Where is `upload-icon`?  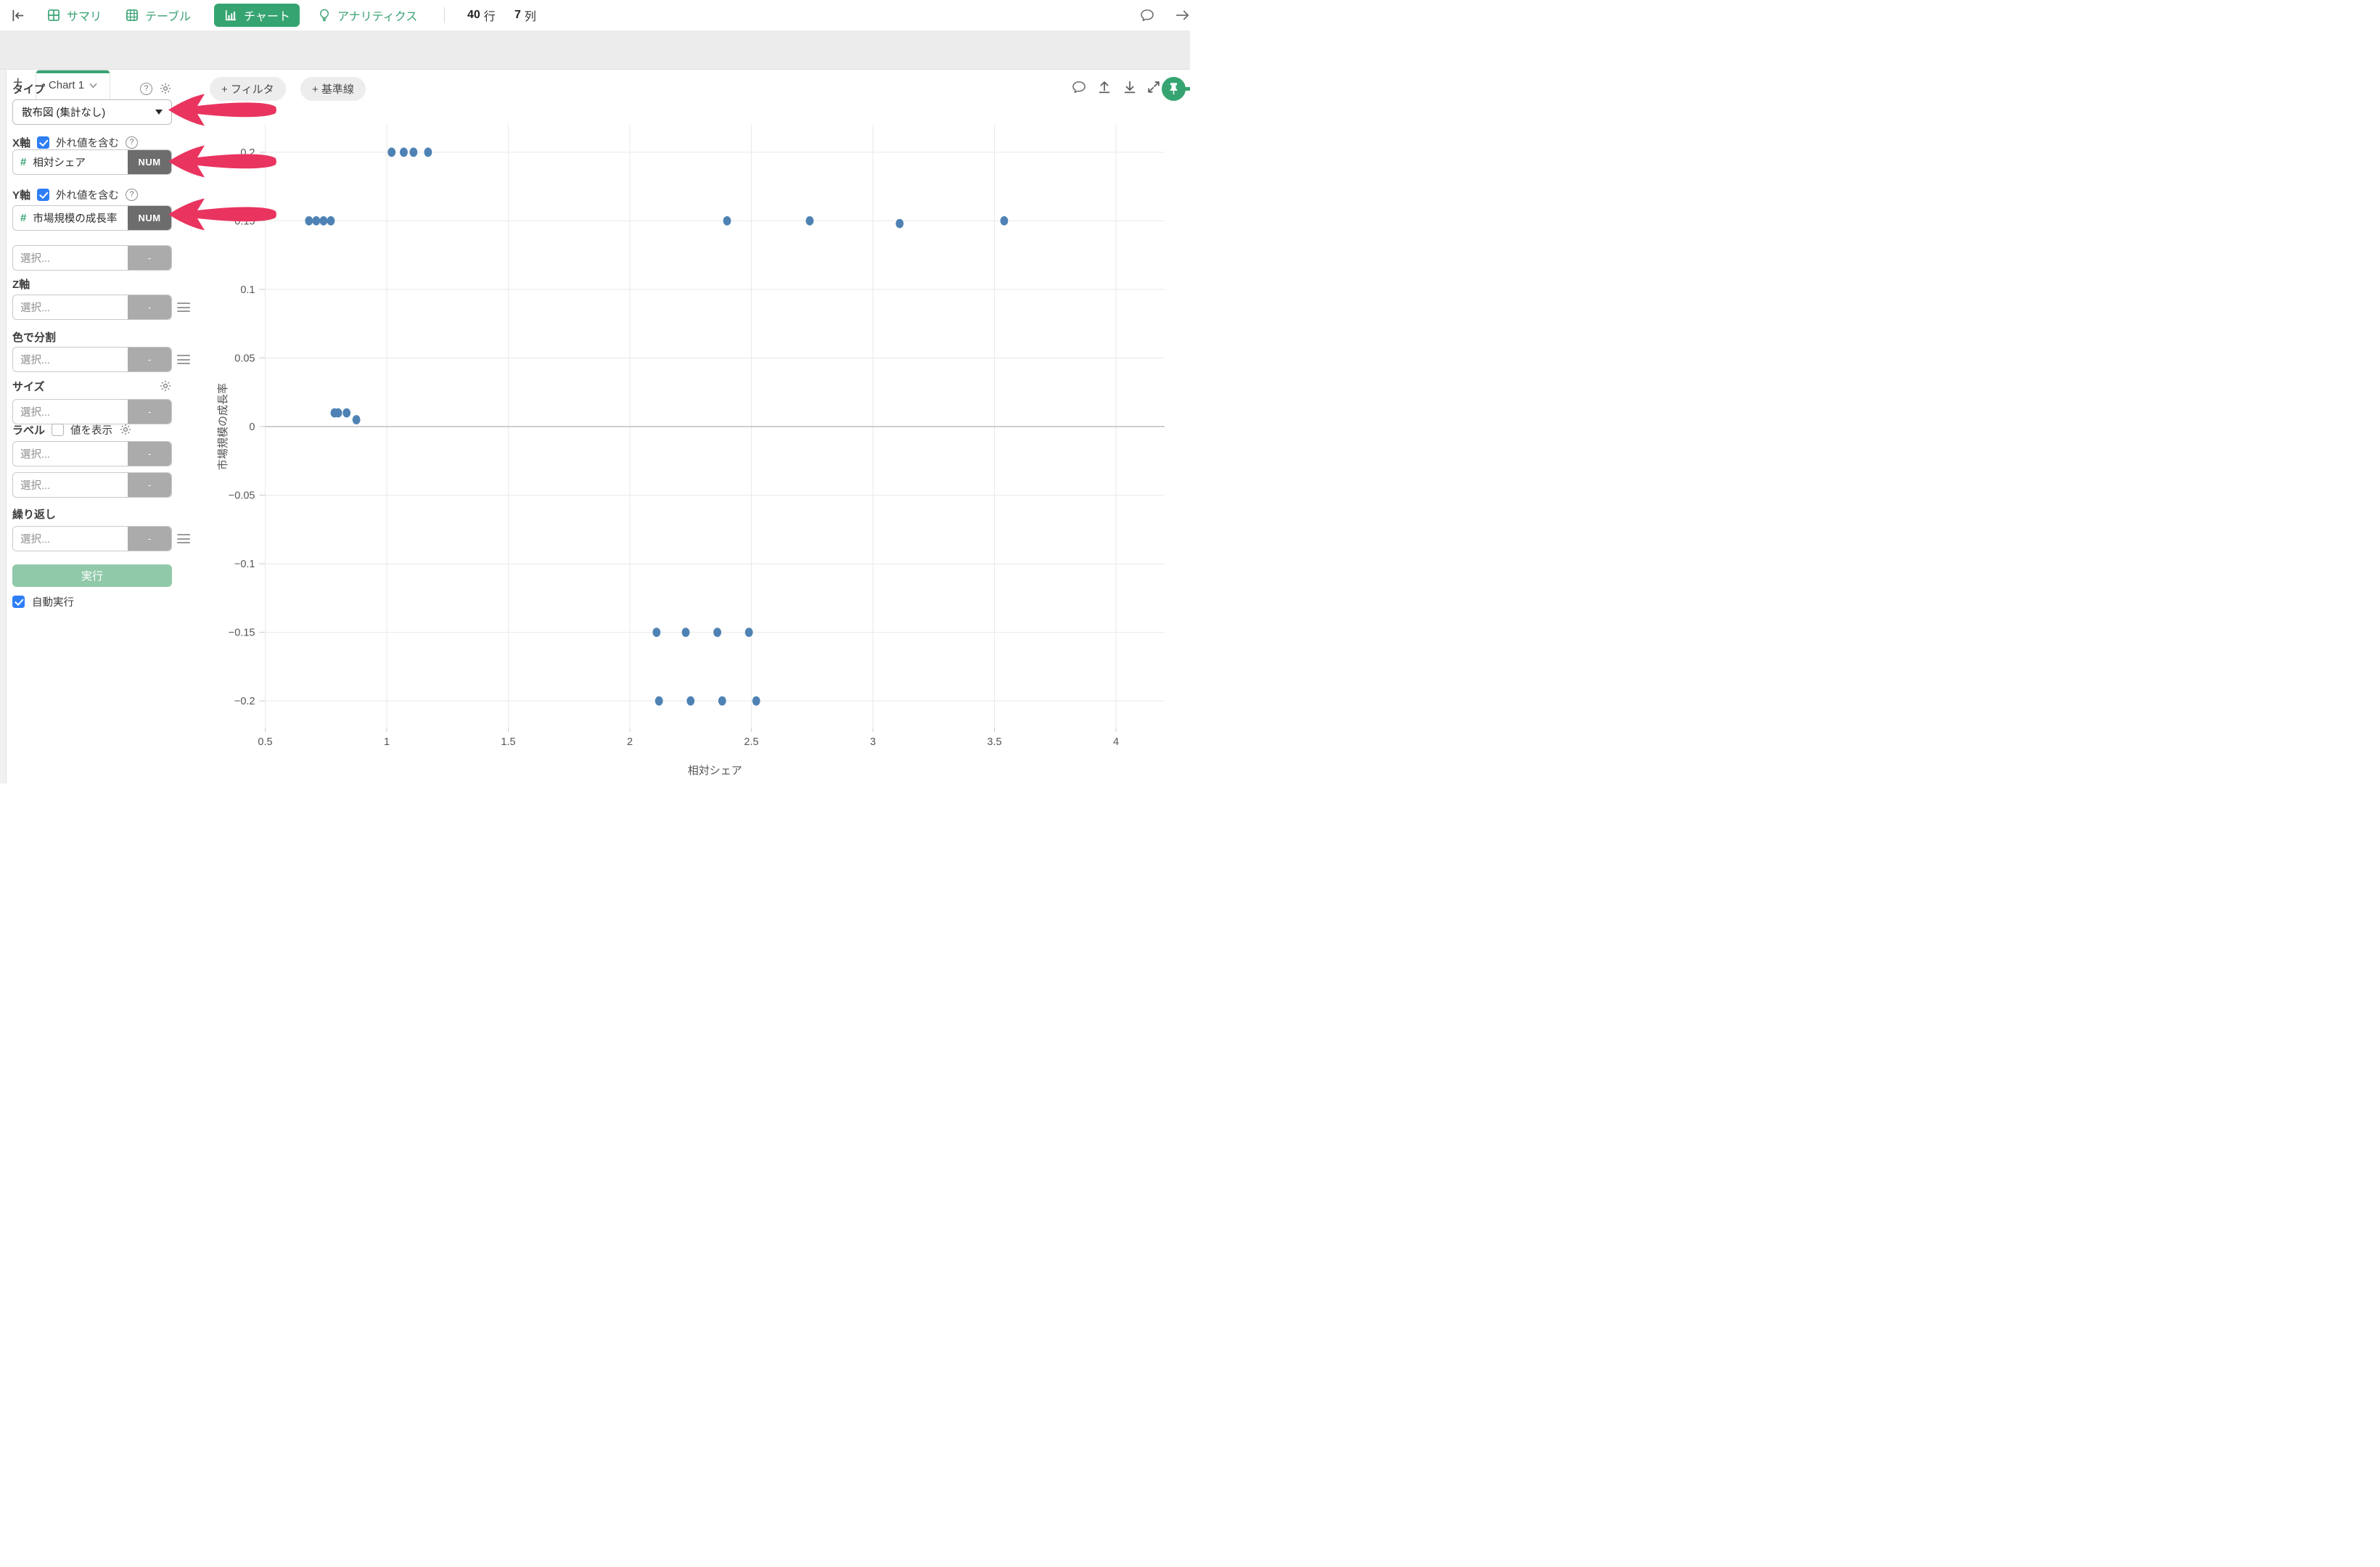
upload-icon is located at coordinates (1104, 87).